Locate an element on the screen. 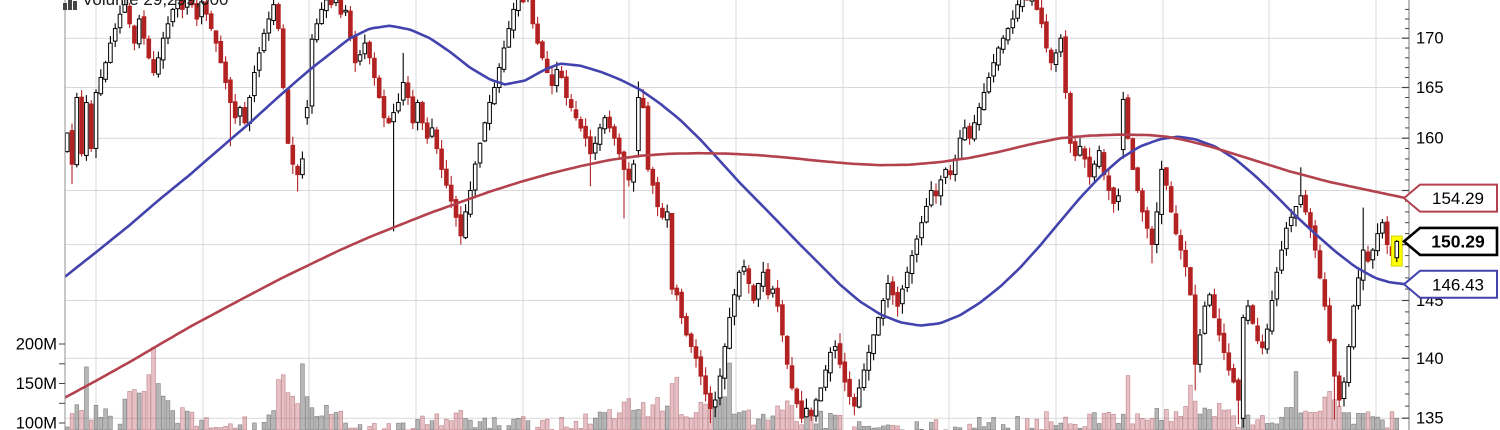  svg-text: 160 is located at coordinates (1430, 139).